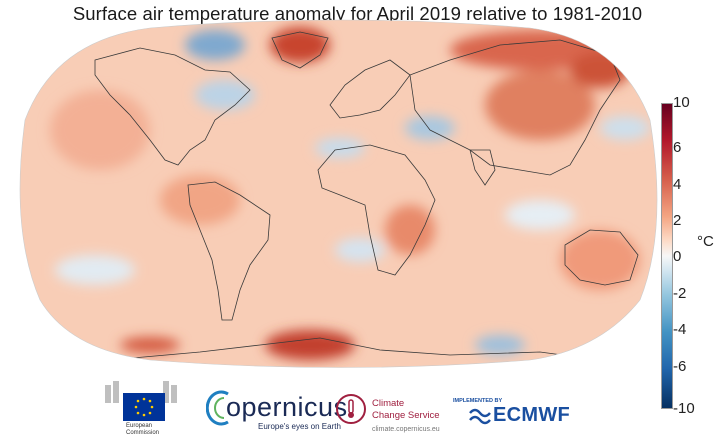  I want to click on colorbar-unit: °C, so click(705, 241).